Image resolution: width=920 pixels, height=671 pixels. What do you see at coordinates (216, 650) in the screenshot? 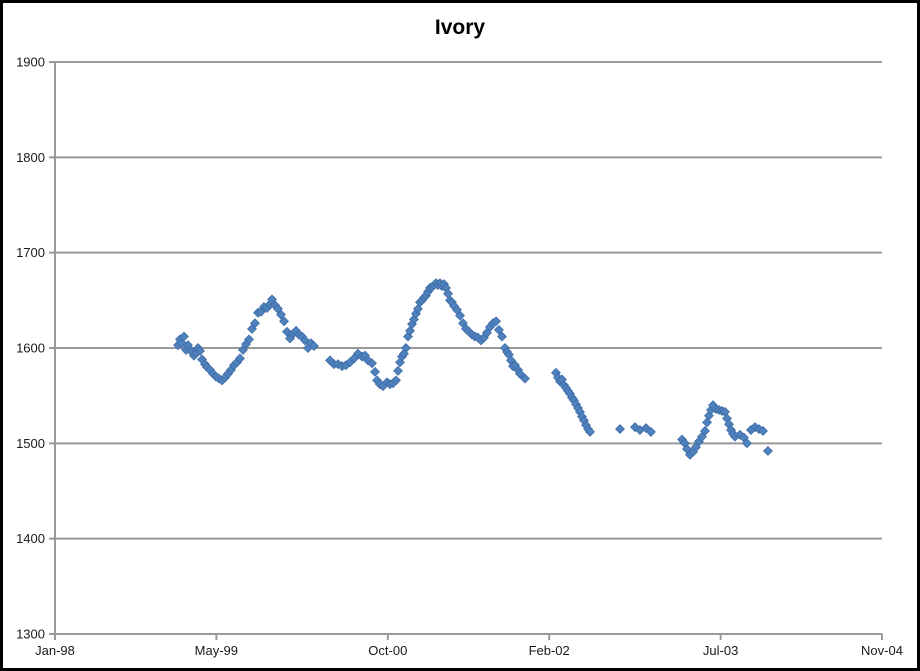
I see `x-axis-tick-label: May-99` at bounding box center [216, 650].